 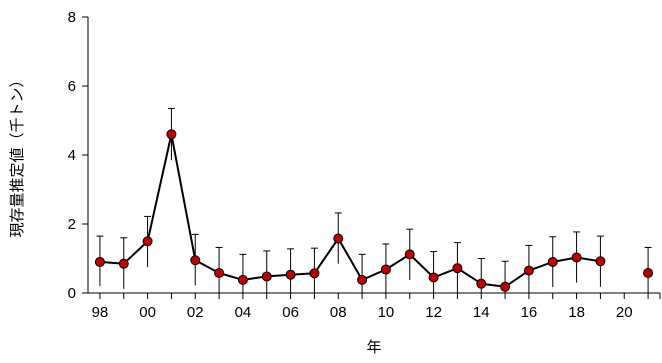 I want to click on x-tick-label: 08, so click(x=338, y=312).